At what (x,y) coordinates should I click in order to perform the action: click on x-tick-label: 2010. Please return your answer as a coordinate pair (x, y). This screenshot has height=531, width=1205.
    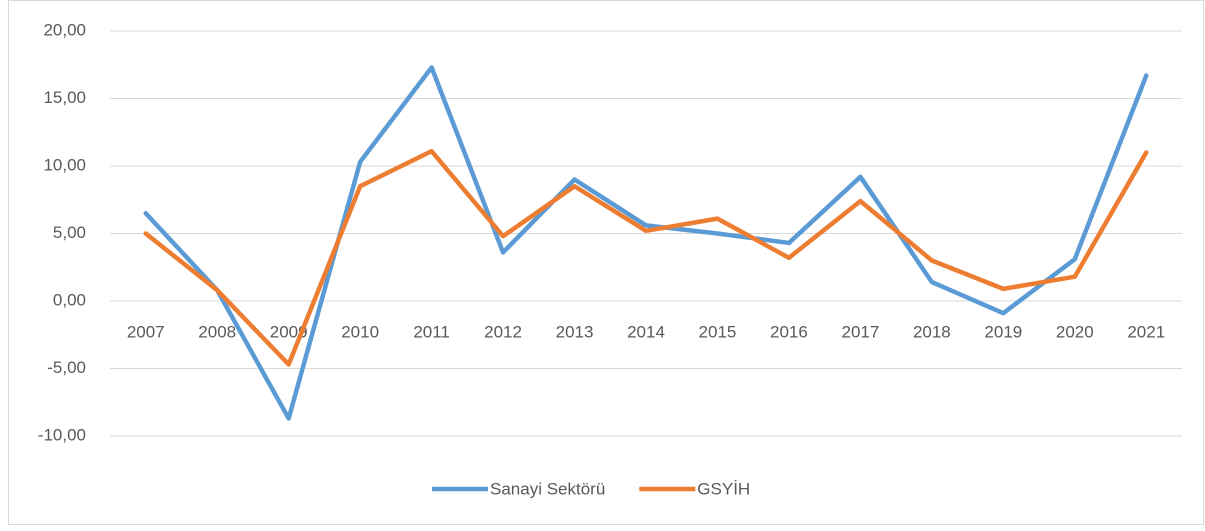
    Looking at the image, I should click on (360, 331).